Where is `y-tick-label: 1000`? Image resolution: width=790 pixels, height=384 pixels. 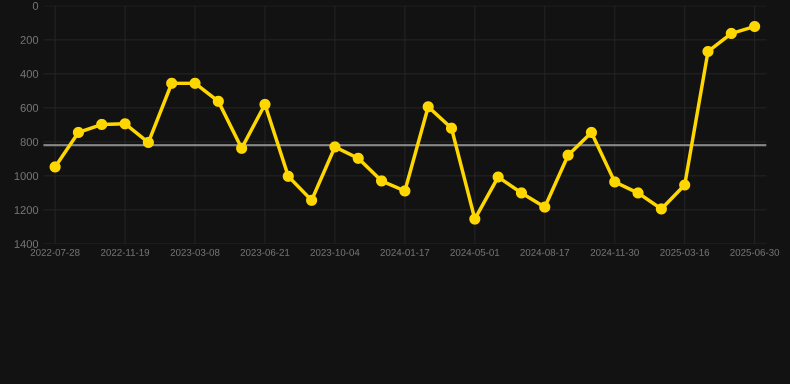 y-tick-label: 1000 is located at coordinates (26, 176).